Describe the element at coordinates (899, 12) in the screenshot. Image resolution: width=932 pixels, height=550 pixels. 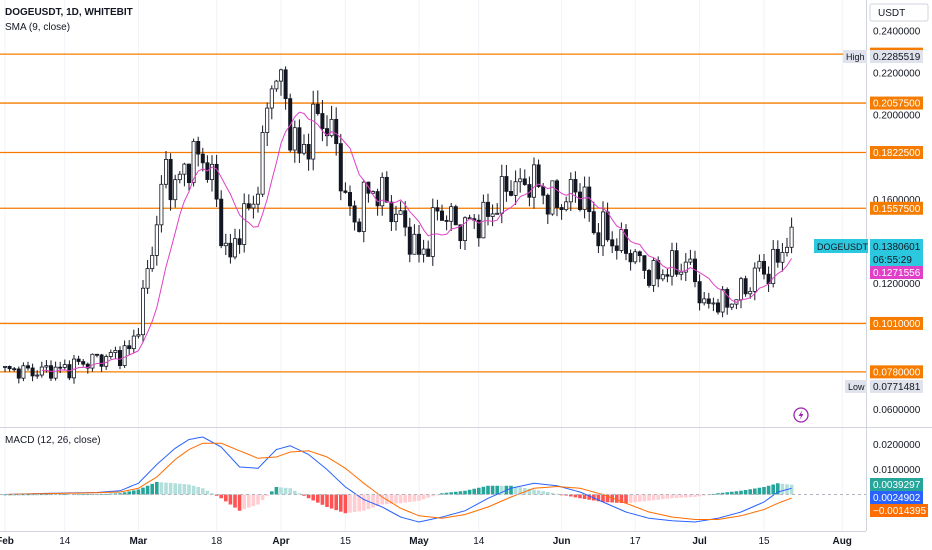
I see `currency-button: USDT` at that location.